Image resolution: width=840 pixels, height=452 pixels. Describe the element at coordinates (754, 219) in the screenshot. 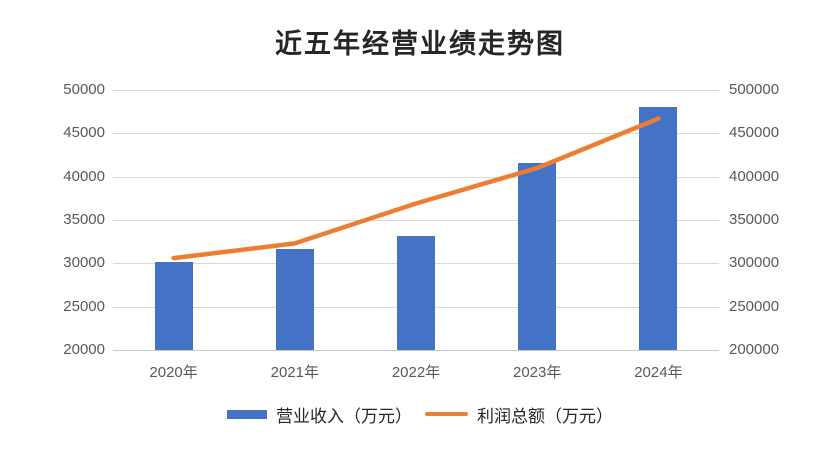

I see `y-axis-tick-right: 350000` at that location.